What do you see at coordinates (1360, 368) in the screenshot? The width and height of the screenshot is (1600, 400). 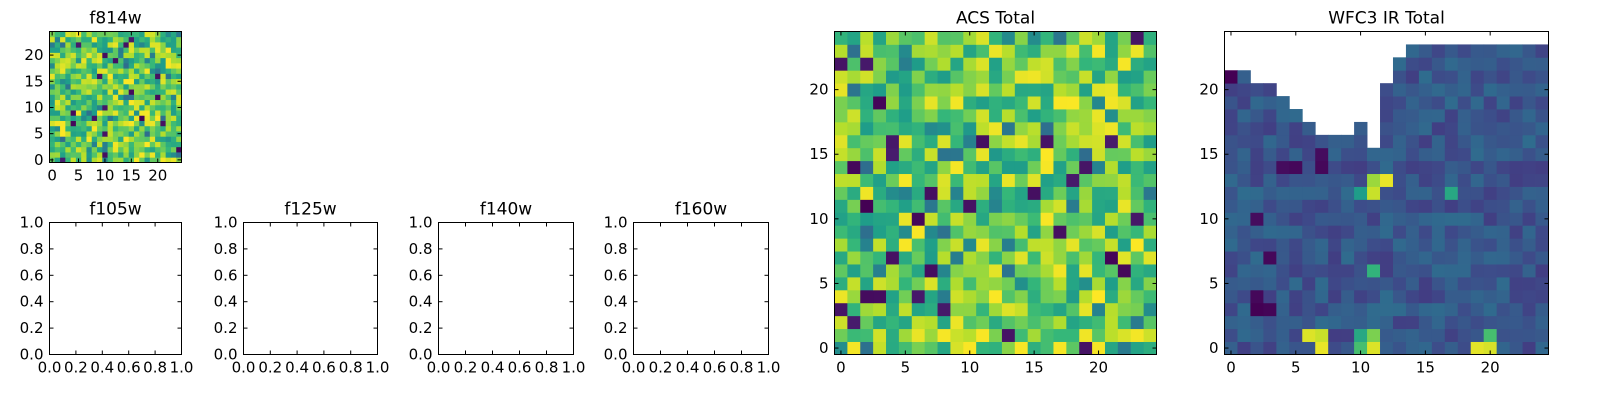 I see `x-tick-label: 10` at bounding box center [1360, 368].